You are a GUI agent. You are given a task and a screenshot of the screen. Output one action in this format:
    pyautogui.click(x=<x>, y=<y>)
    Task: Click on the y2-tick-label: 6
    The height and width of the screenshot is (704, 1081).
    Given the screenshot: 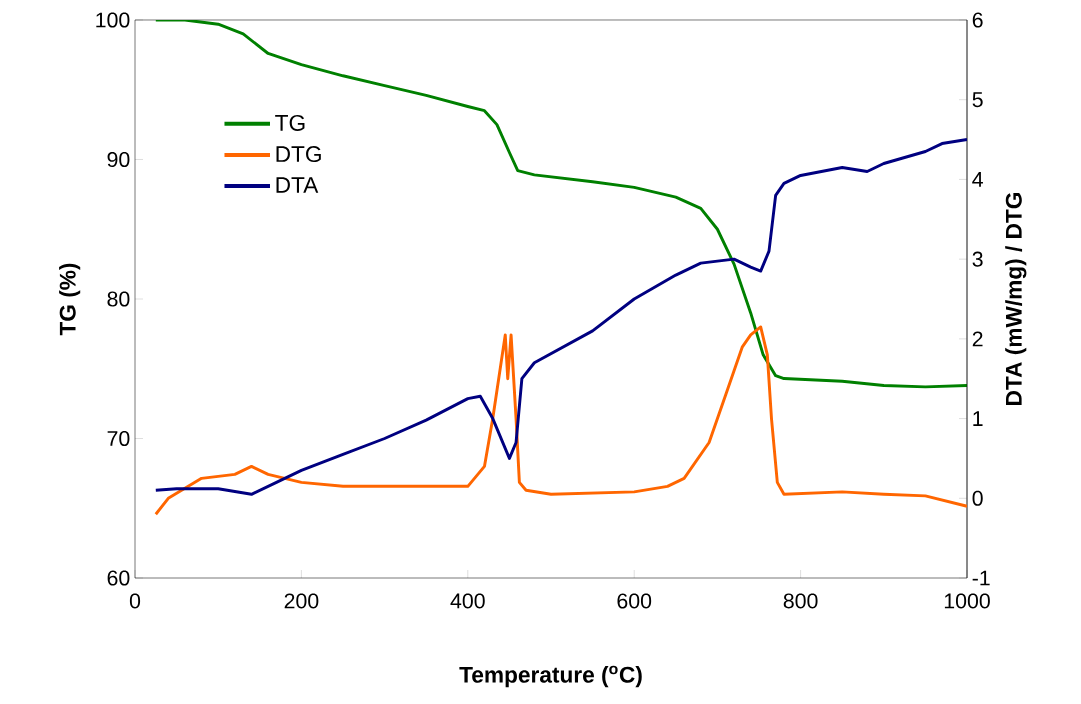 What is the action you would take?
    pyautogui.click(x=977, y=20)
    